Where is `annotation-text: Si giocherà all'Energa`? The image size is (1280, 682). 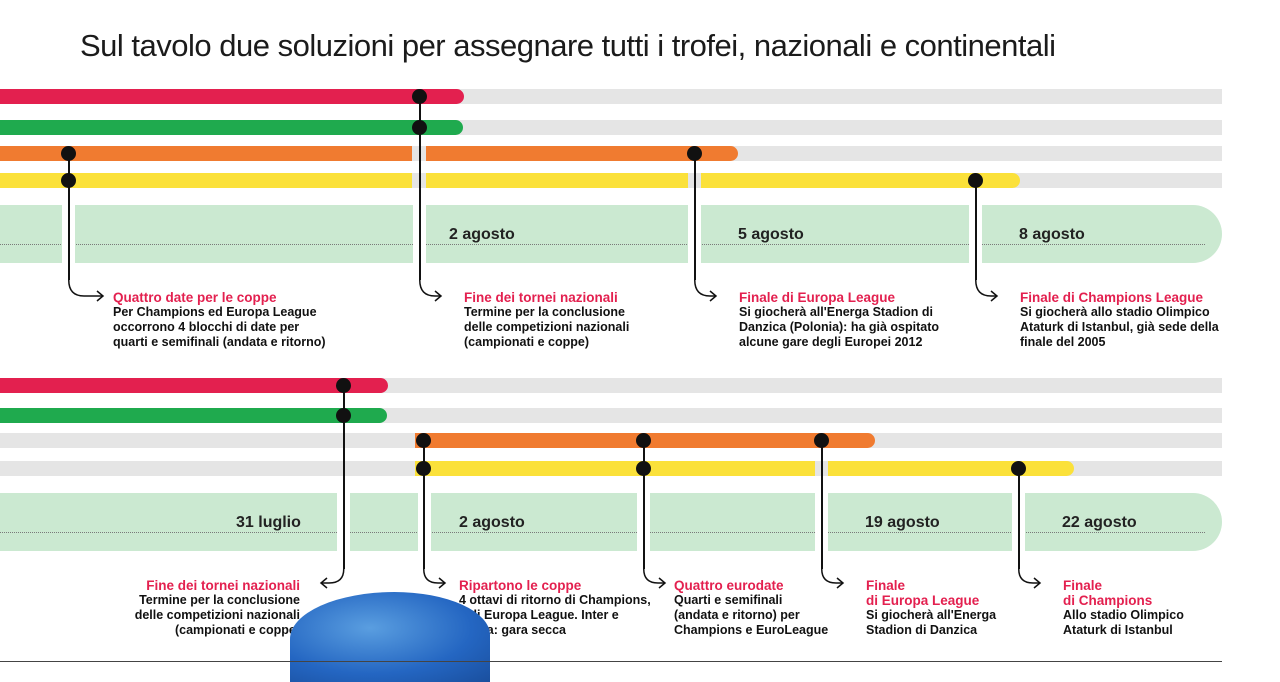 annotation-text: Si giocherà all'Energa is located at coordinates (931, 615).